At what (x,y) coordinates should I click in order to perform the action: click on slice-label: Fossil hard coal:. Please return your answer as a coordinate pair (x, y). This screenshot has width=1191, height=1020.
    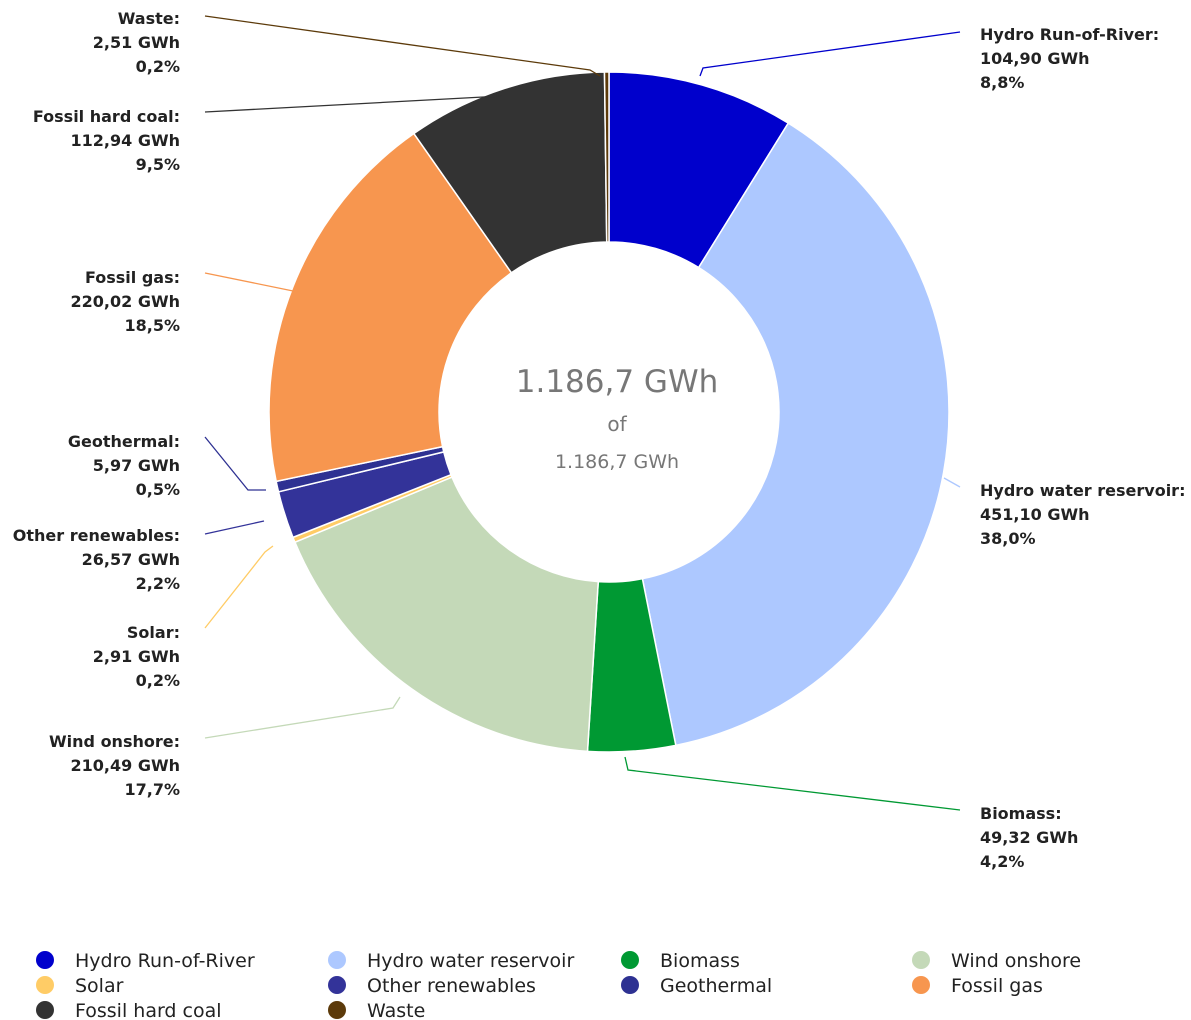
    Looking at the image, I should click on (106, 116).